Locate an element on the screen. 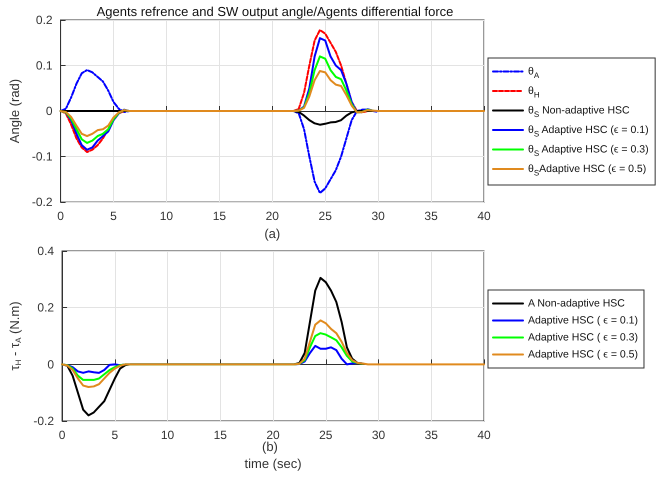 This screenshot has width=662, height=483. legend-label: Adaptive HSC ( ϵ = 0.1) is located at coordinates (583, 320).